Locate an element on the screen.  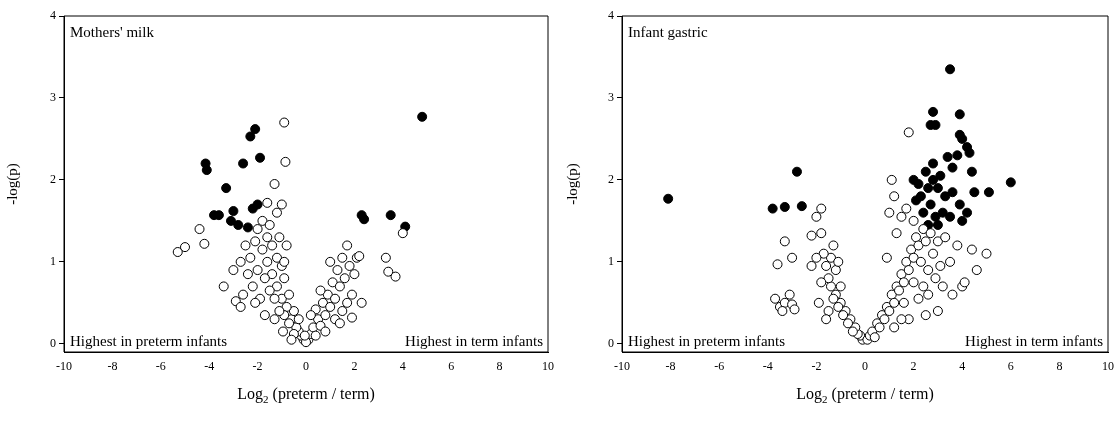
annotation: Mothers' milk is located at coordinates (112, 32).